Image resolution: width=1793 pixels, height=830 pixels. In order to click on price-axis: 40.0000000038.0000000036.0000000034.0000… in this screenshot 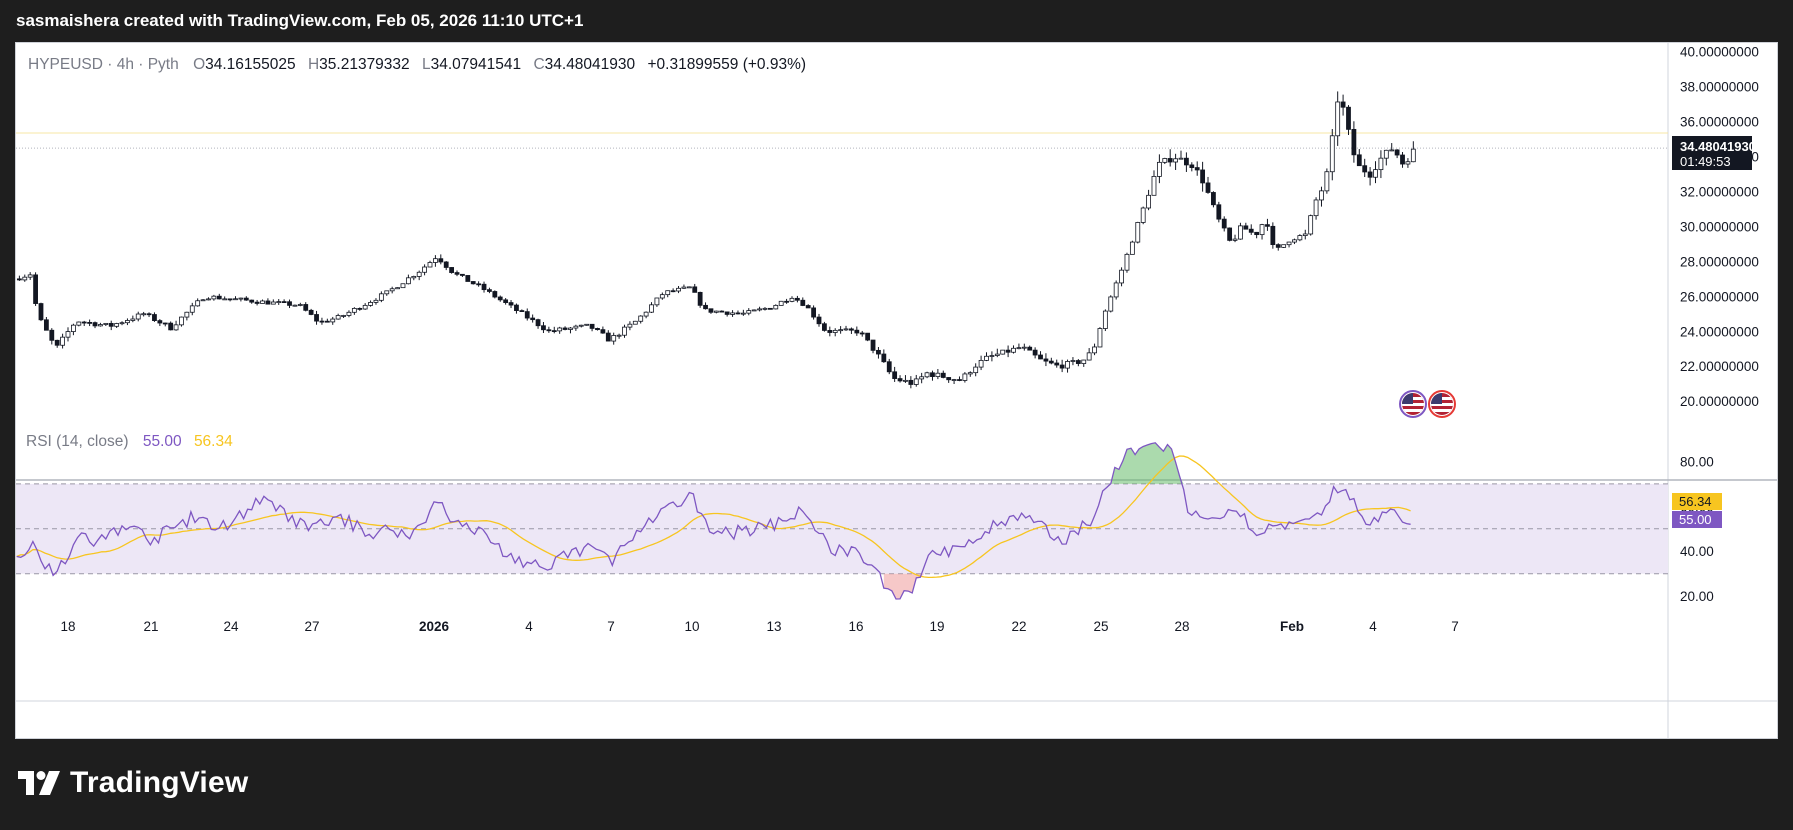, I will do `click(1719, 227)`.